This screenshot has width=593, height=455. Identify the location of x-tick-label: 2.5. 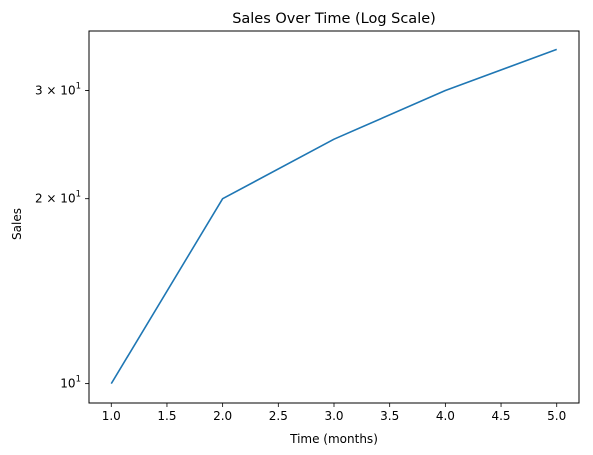
(278, 416).